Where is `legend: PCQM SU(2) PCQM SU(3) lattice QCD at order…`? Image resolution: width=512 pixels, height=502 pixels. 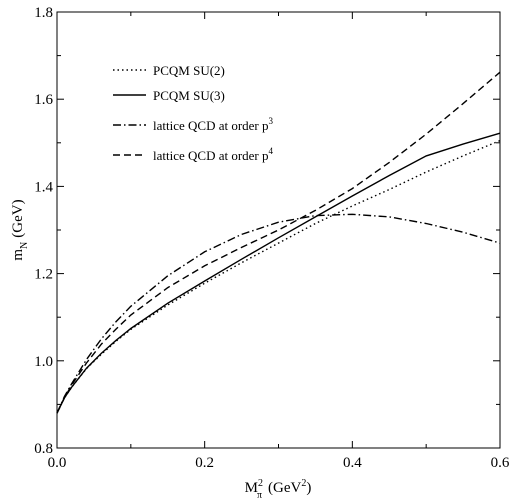
legend: PCQM SU(2) PCQM SU(3) lattice QCD at order… is located at coordinates (193, 113).